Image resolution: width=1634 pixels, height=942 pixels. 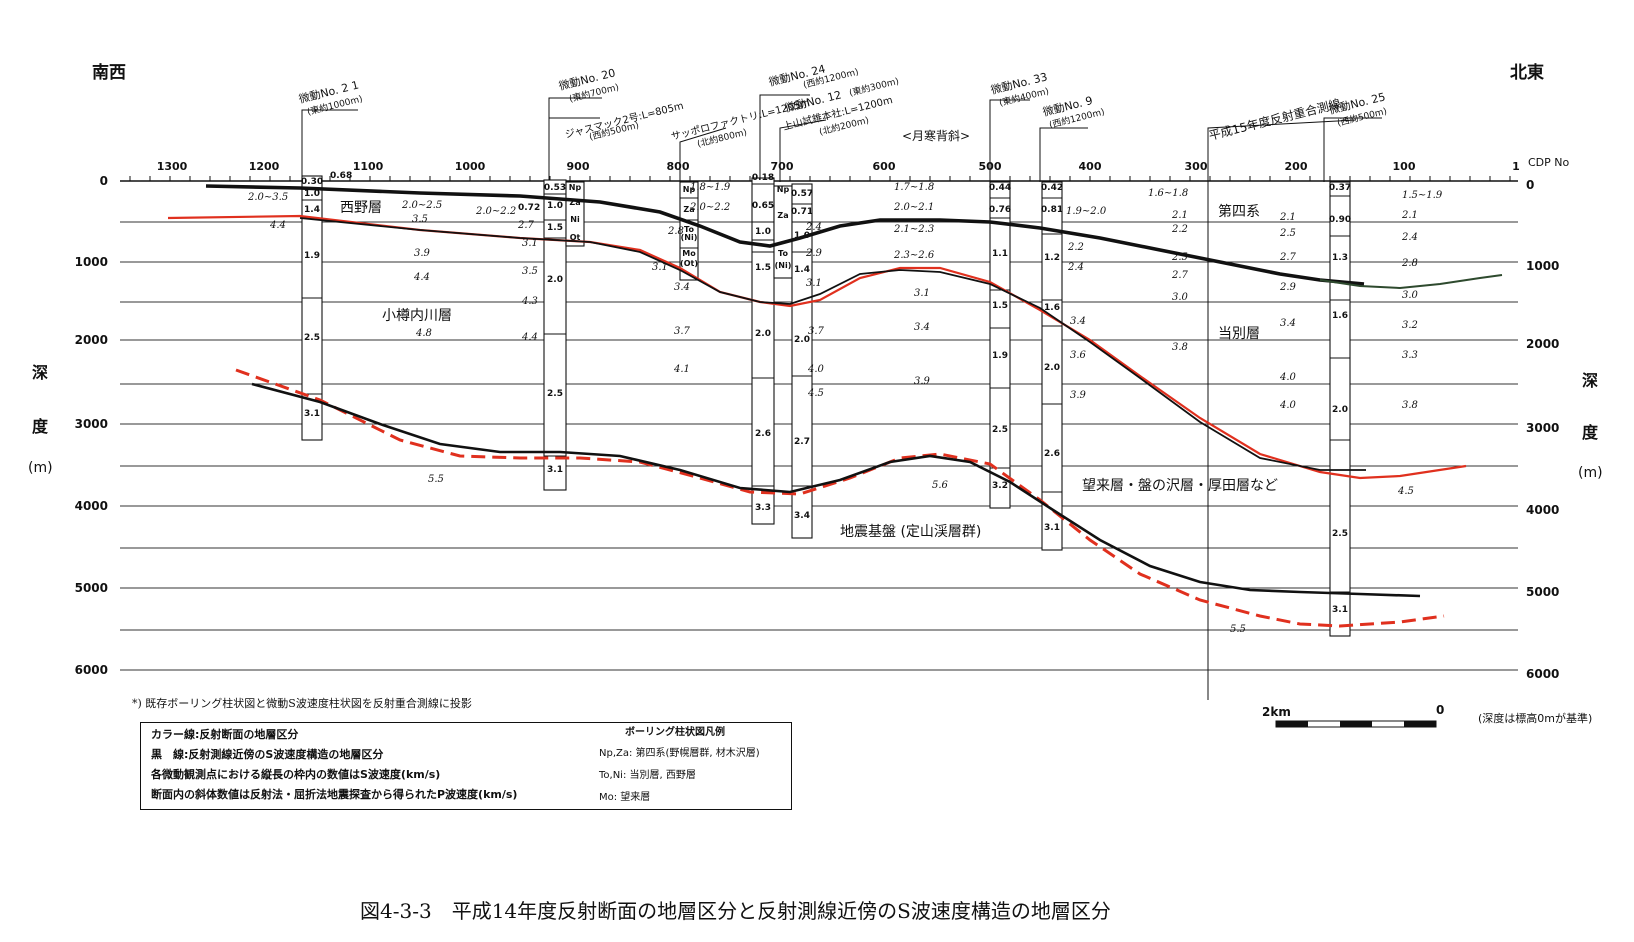 What do you see at coordinates (109, 72) in the screenshot?
I see `southwest-label: 南西` at bounding box center [109, 72].